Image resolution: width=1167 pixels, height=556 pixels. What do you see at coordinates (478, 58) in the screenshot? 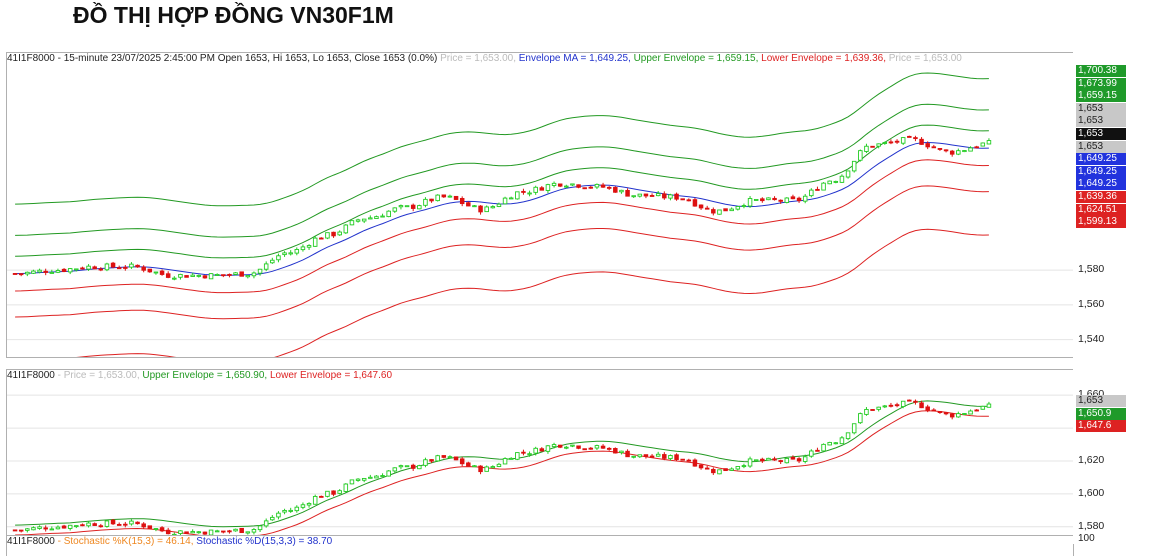
I see `main-price-label: Price = 1,653.00,` at bounding box center [478, 58].